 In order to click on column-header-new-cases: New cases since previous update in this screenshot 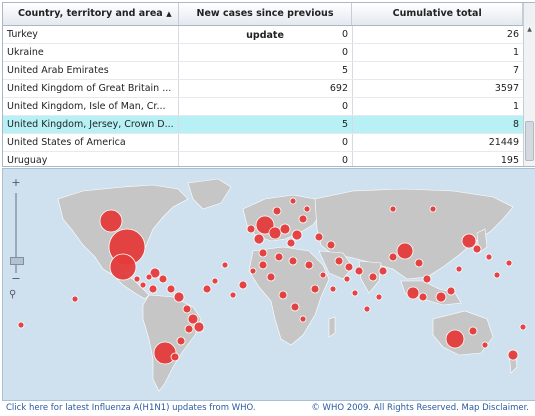, I will do `click(266, 22)`.